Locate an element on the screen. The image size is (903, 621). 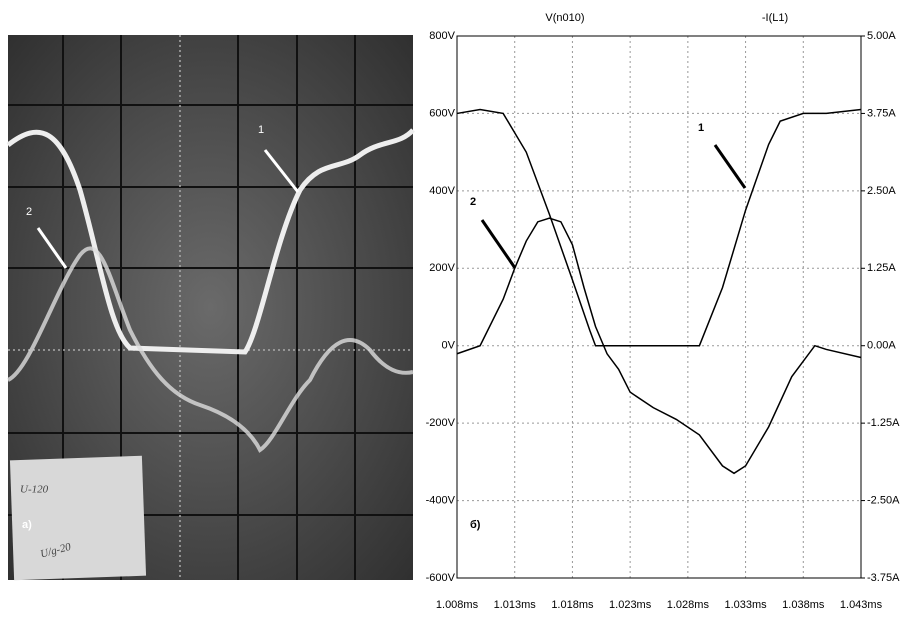
x-tick-label: 1.028ms is located at coordinates (688, 605).